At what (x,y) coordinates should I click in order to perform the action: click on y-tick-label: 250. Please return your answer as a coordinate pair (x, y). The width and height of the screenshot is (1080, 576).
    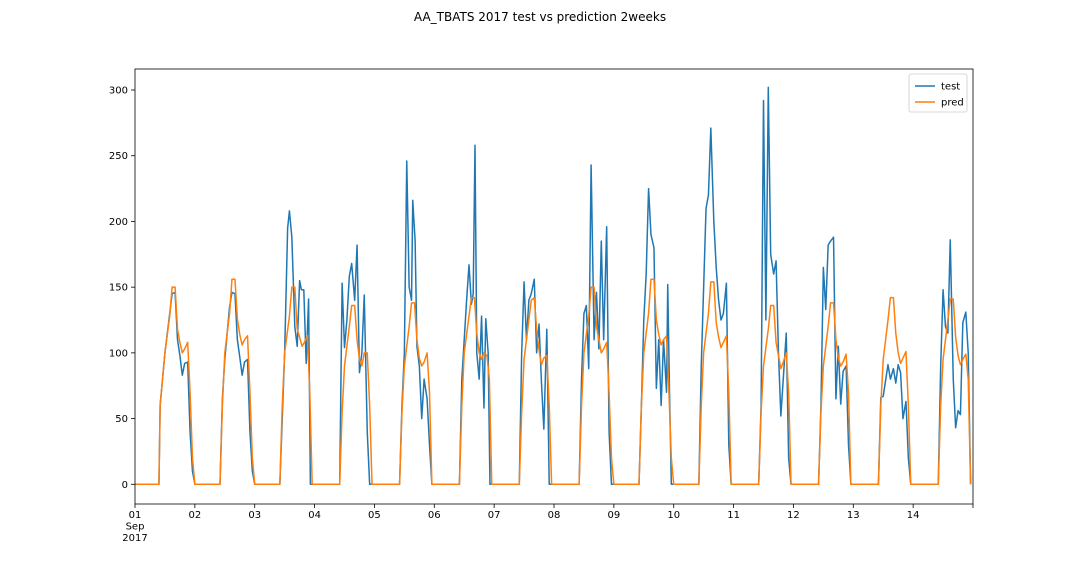
    Looking at the image, I should click on (118, 156).